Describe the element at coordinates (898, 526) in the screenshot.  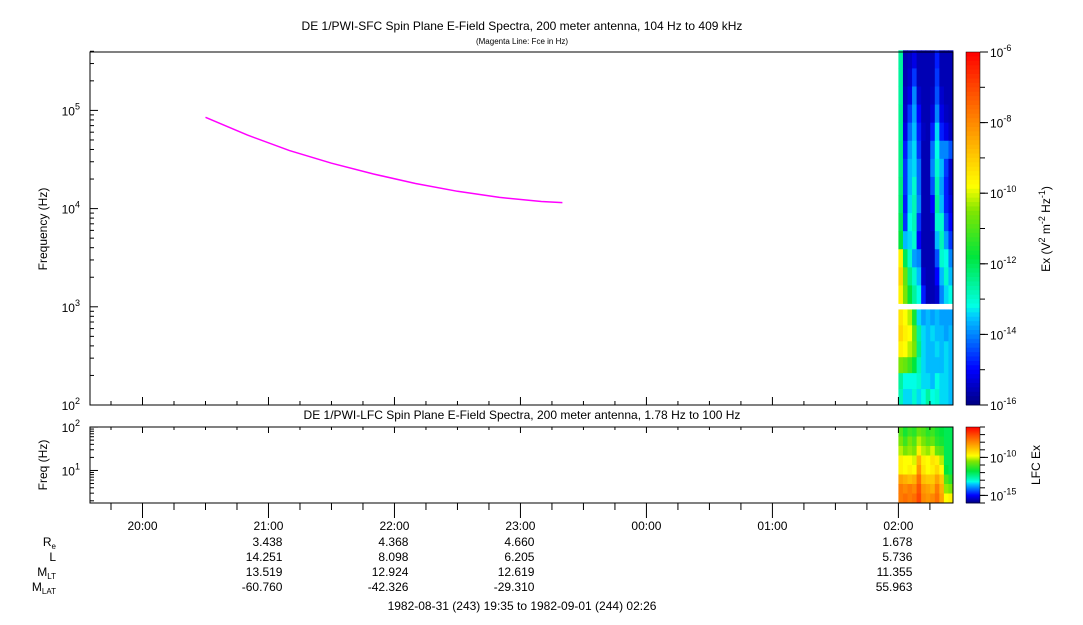
I see `x-tick-label: 02:00` at that location.